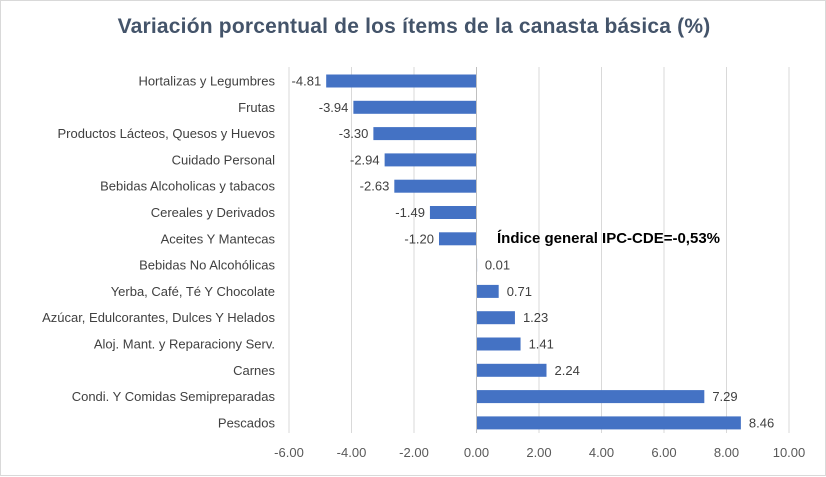 Image resolution: width=826 pixels, height=477 pixels. Describe the element at coordinates (223, 159) in the screenshot. I see `category-label: Cuidado Personal` at that location.